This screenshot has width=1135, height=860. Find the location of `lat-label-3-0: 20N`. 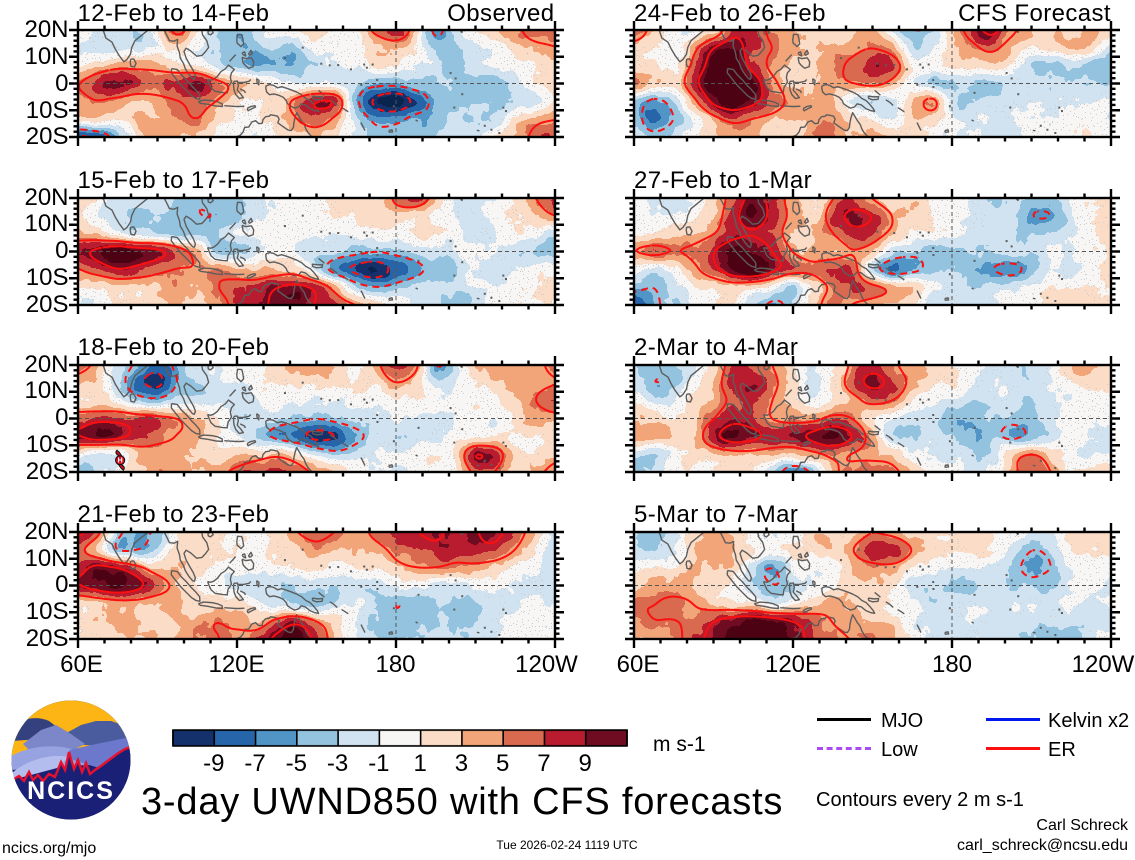

lat-label-3-0: 20N is located at coordinates (46, 531).